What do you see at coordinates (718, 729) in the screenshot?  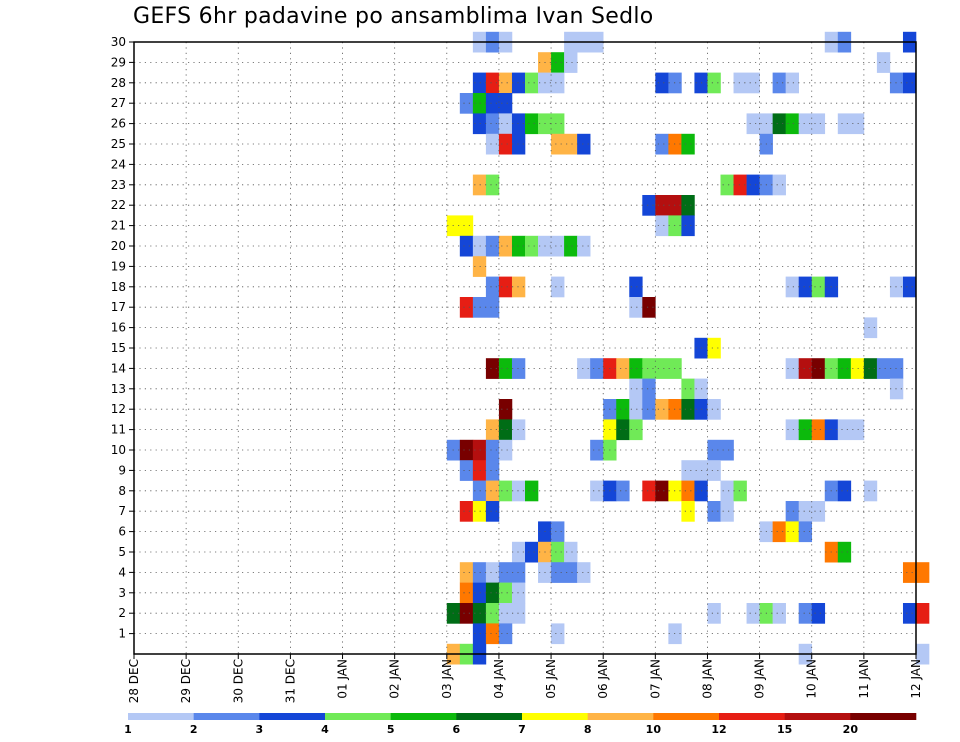 I see `colorbar-label: 12` at bounding box center [718, 729].